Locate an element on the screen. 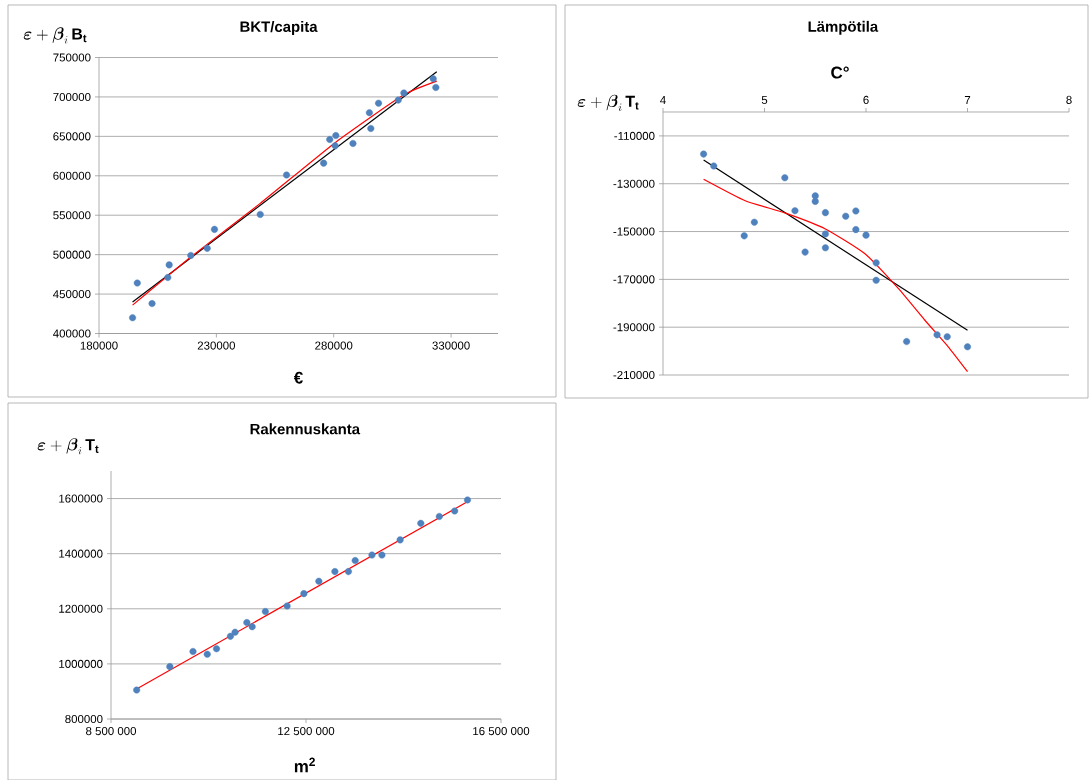 The image size is (1090, 780). x-tick-label: 8 500 000 is located at coordinates (111, 731).